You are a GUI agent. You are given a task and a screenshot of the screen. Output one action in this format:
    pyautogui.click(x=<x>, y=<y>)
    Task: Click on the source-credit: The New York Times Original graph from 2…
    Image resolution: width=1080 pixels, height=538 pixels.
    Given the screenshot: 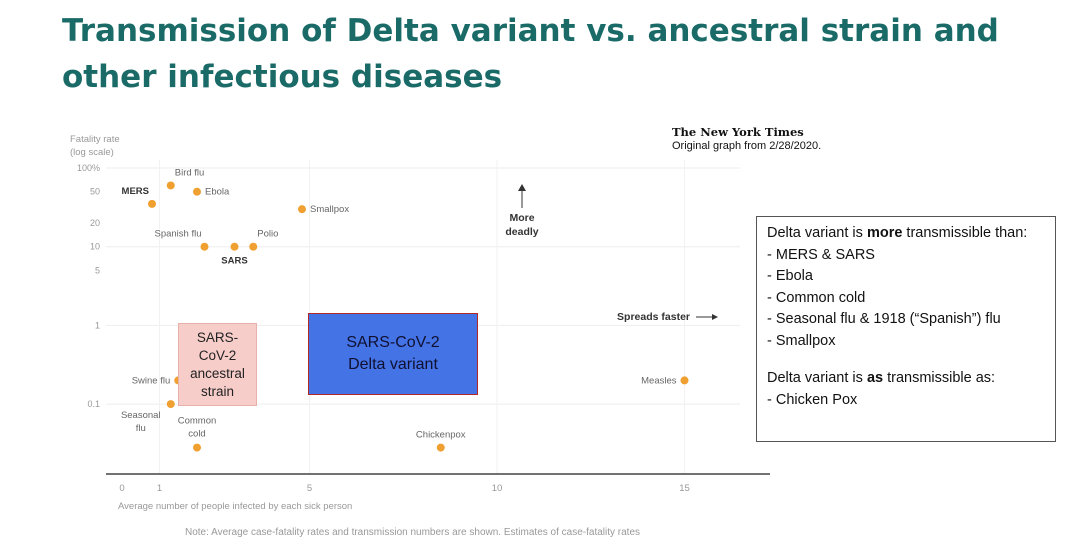 What is the action you would take?
    pyautogui.click(x=746, y=139)
    